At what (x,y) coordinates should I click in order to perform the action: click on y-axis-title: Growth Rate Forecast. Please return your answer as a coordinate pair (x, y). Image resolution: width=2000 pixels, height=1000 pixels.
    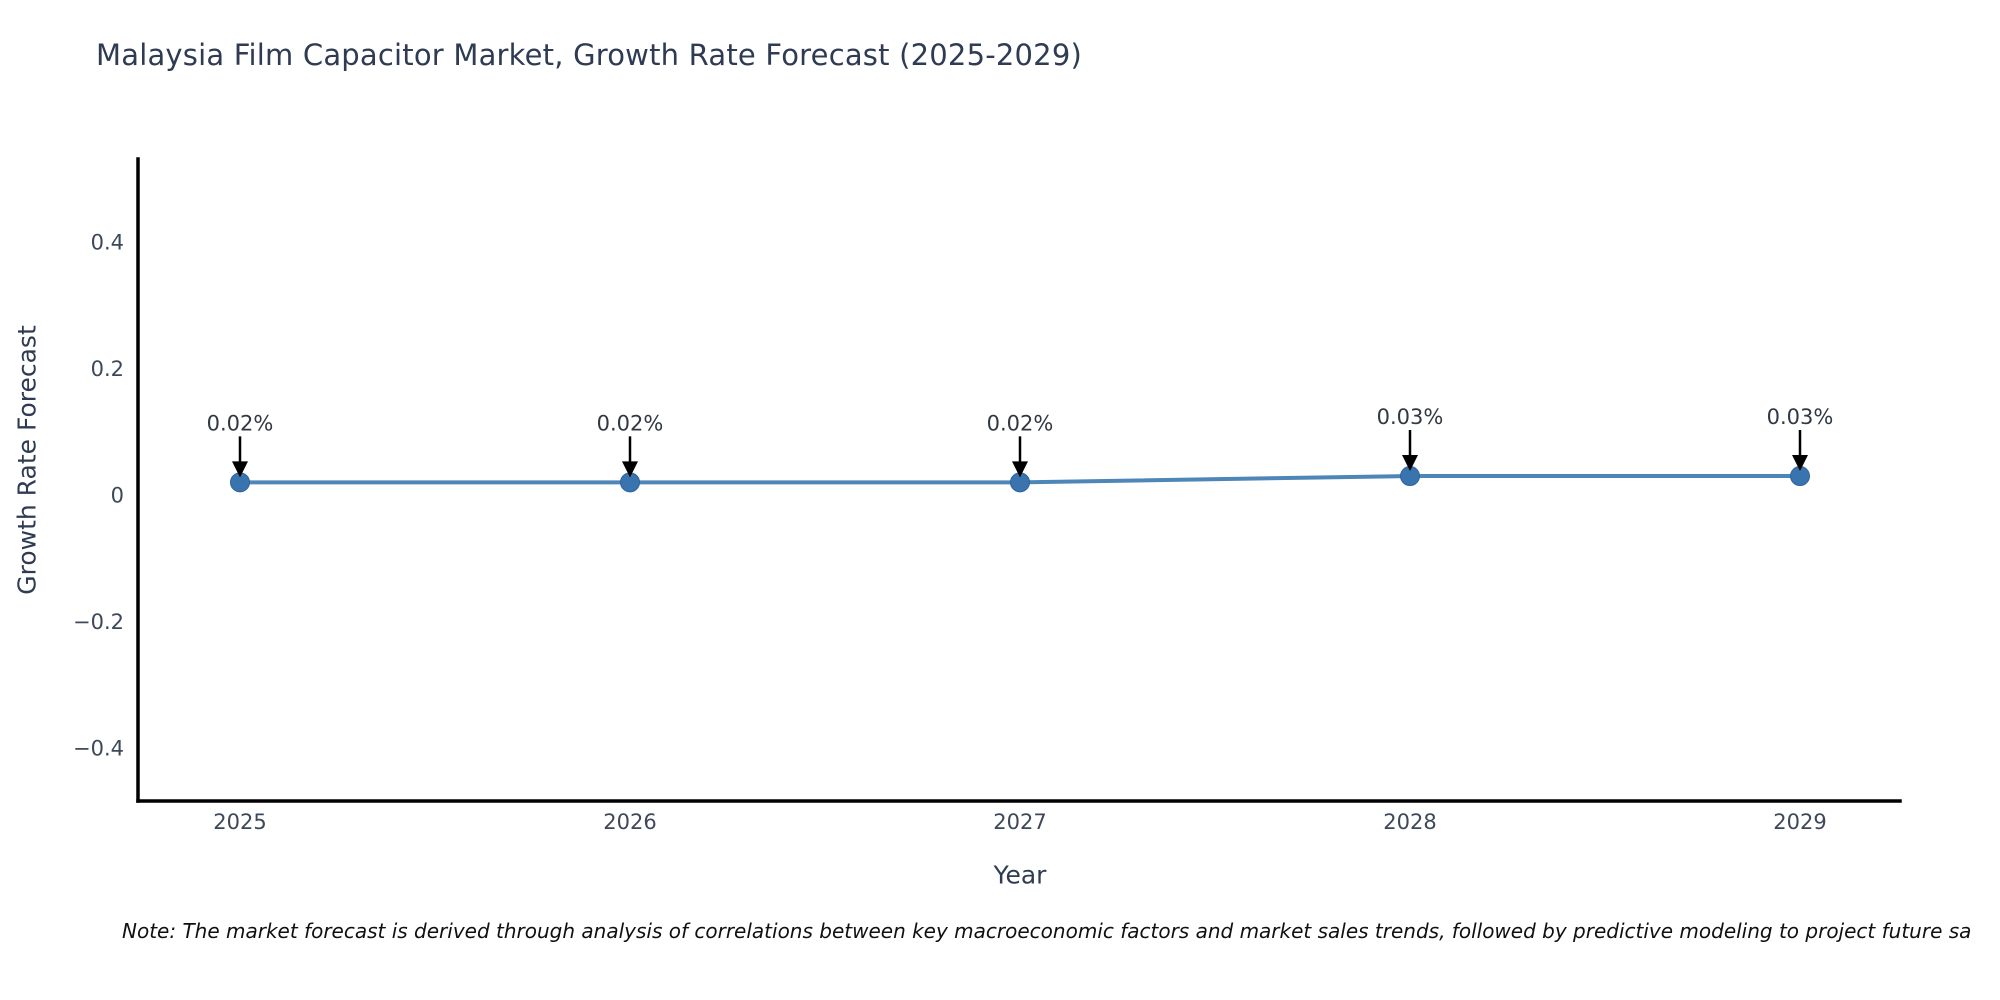
    Looking at the image, I should click on (27, 460).